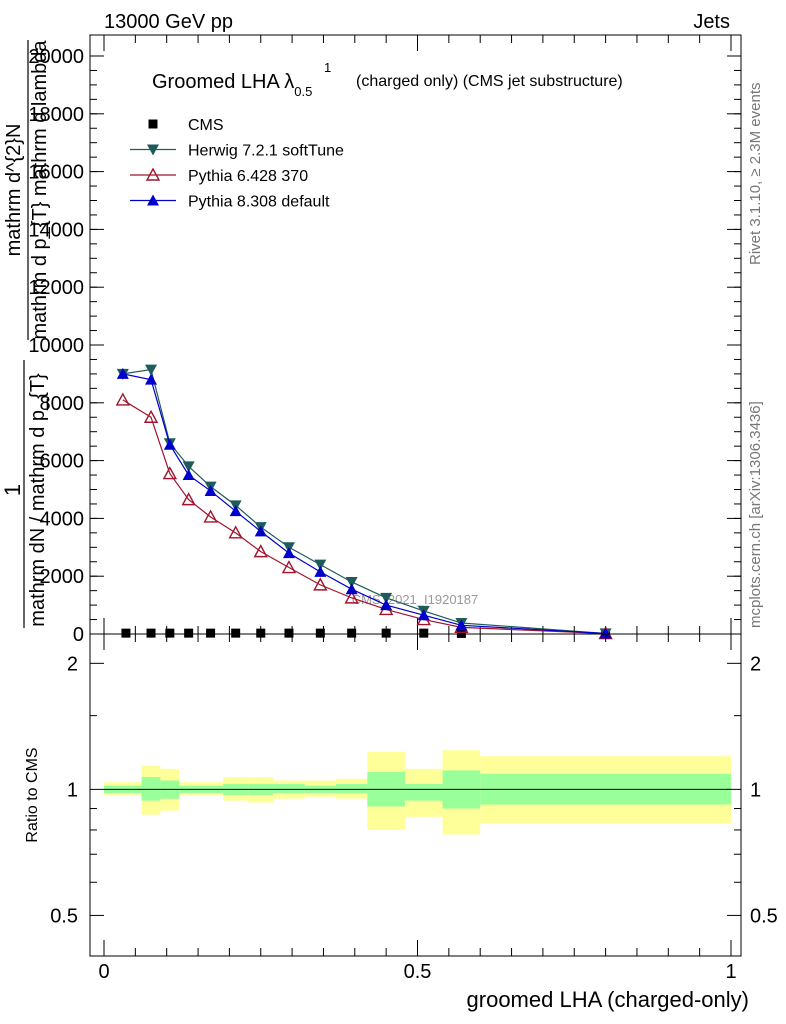 The image size is (786, 1024). Describe the element at coordinates (64, 916) in the screenshot. I see `ratio-y-tick-label: 0.5` at that location.